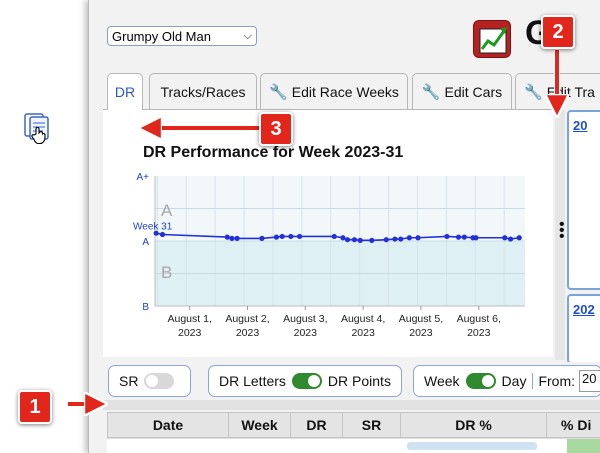 Image resolution: width=600 pixels, height=453 pixels. I want to click on tab-label: Edit Tra, so click(570, 91).